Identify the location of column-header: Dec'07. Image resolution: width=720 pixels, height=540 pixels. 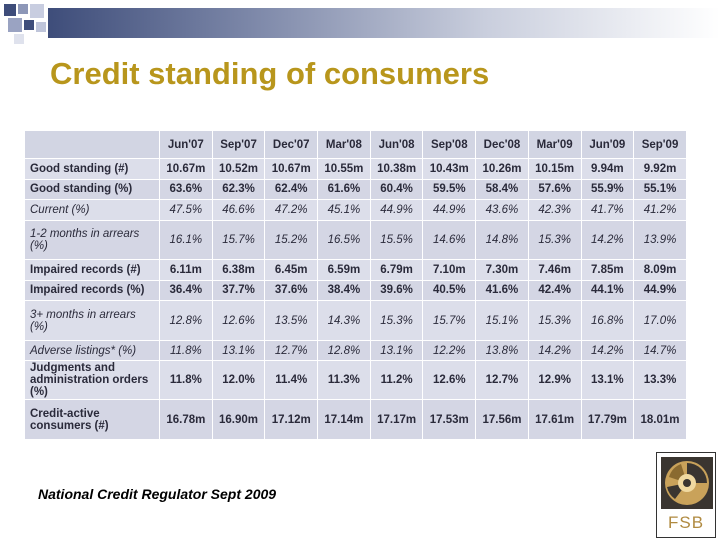
(291, 144).